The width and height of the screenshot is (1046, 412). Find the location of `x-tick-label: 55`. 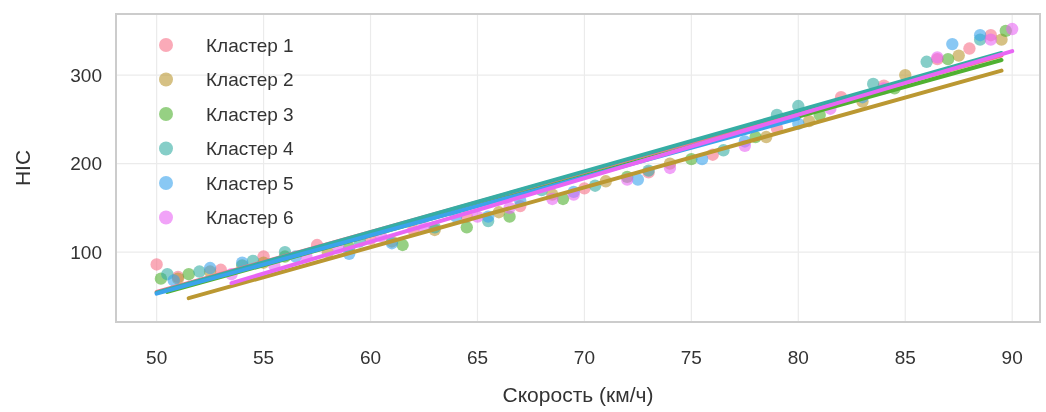

x-tick-label: 55 is located at coordinates (264, 357).